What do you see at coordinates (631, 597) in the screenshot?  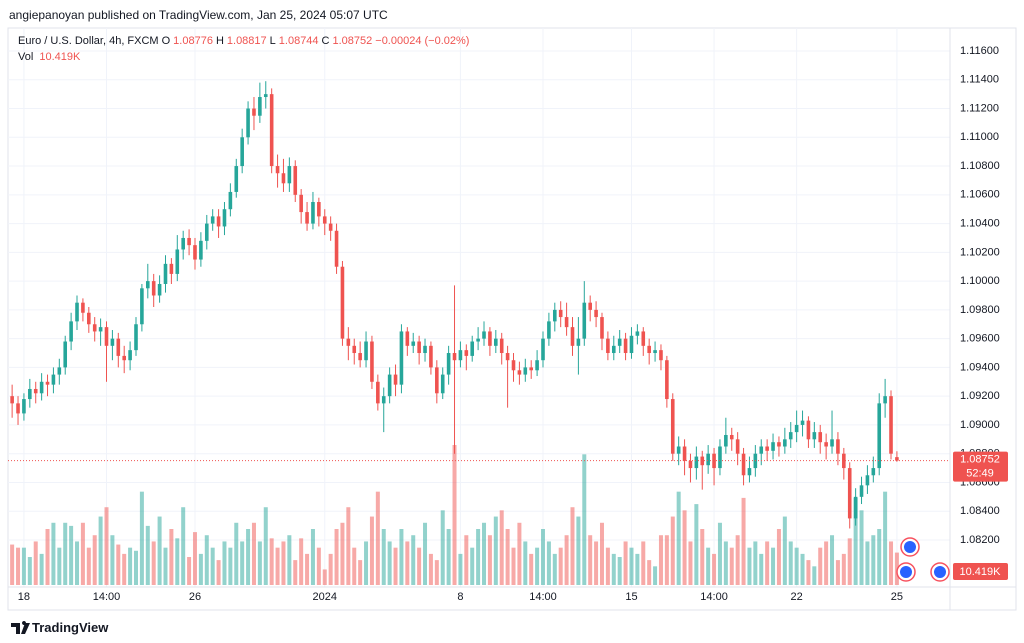 I see `x-tick-label: 15` at bounding box center [631, 597].